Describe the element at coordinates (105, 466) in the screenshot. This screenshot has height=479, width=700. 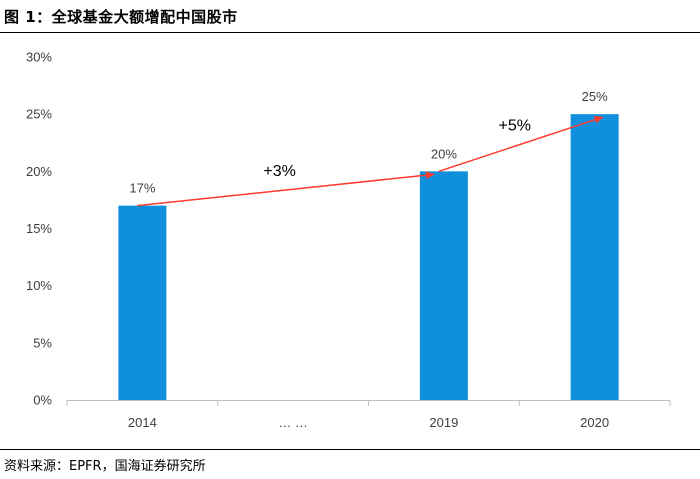
I see `source-note: 资料来源：EPFR，国海证券研究所` at that location.